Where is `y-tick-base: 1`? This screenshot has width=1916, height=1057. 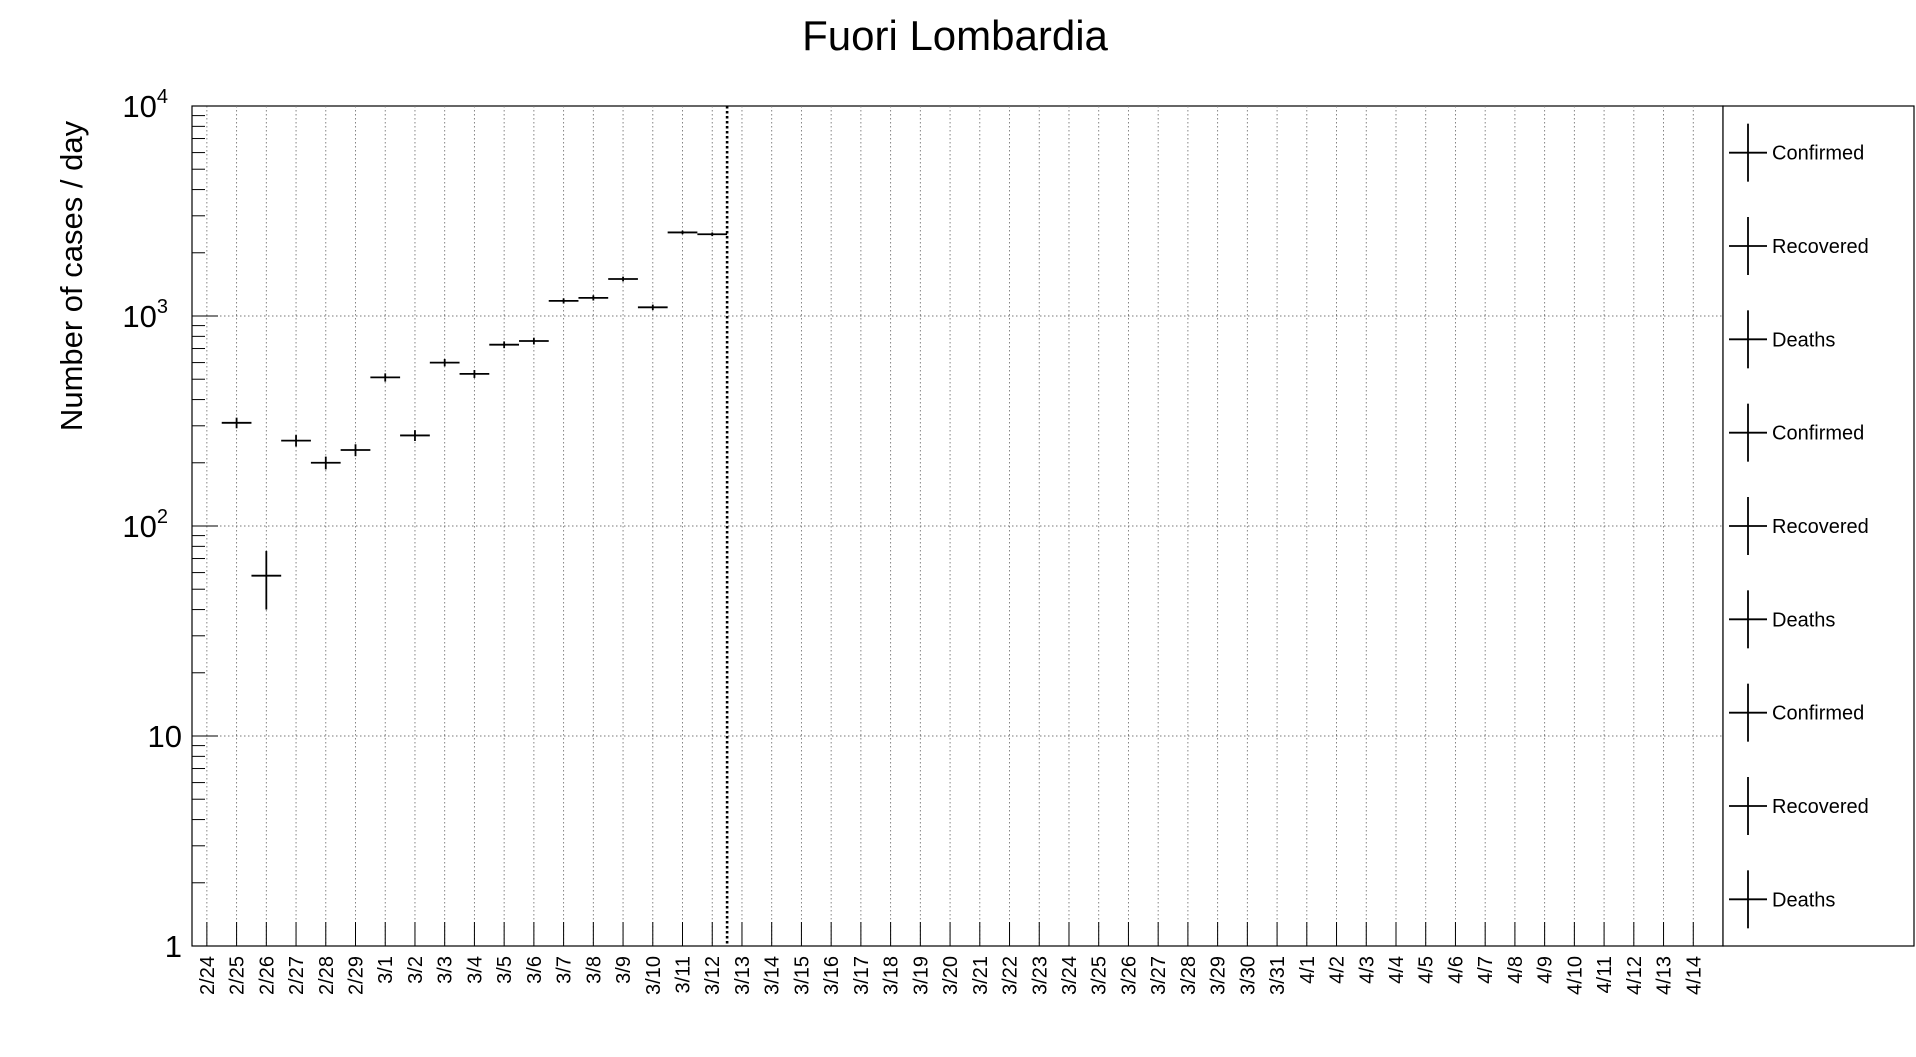
y-tick-base: 1 is located at coordinates (173, 946).